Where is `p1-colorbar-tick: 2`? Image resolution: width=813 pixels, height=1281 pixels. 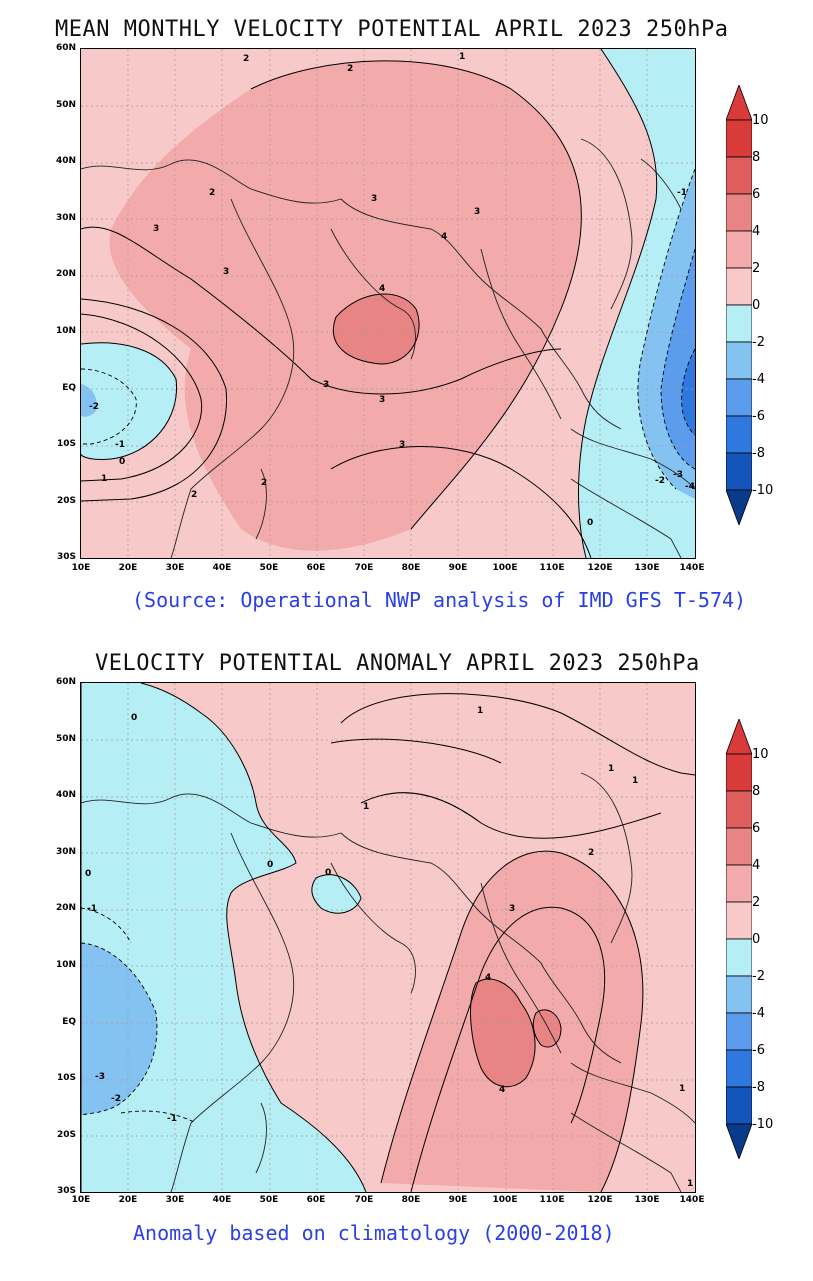
p1-colorbar-tick: 2 is located at coordinates (756, 268).